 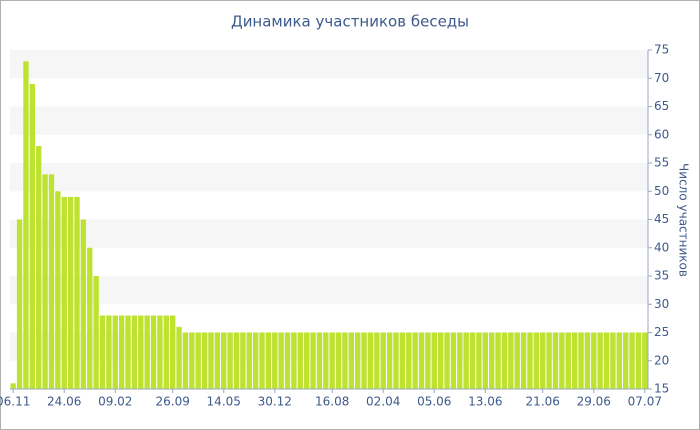 What do you see at coordinates (661, 247) in the screenshot?
I see `y-tick-label: 40` at bounding box center [661, 247].